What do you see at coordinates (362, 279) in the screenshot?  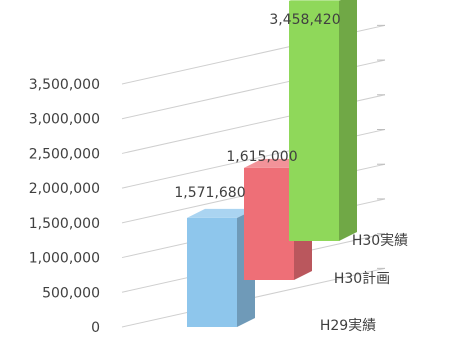 I see `category-label: H30計画` at bounding box center [362, 279].